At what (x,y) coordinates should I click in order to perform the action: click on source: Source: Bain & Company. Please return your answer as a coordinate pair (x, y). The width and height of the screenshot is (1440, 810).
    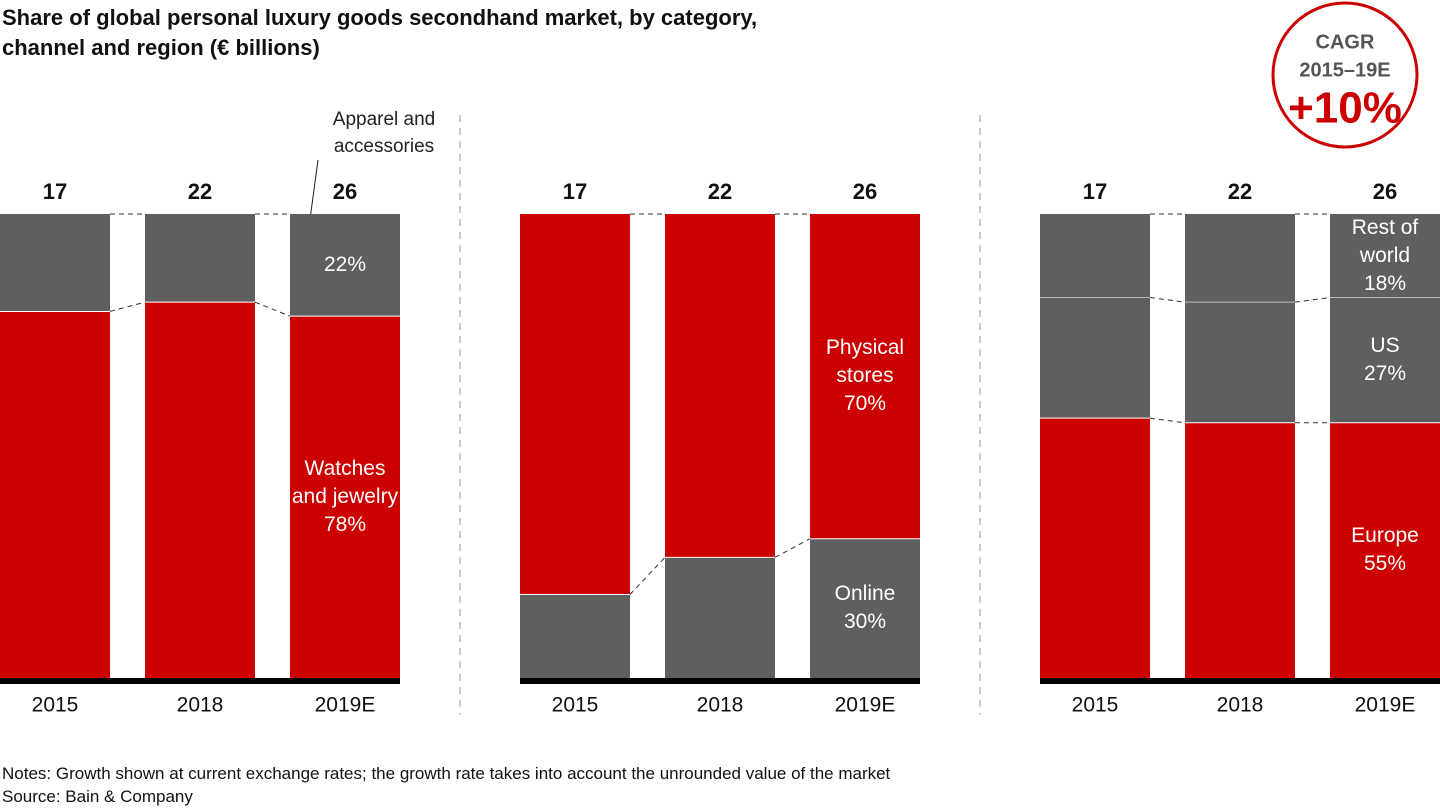
    Looking at the image, I should click on (97, 796).